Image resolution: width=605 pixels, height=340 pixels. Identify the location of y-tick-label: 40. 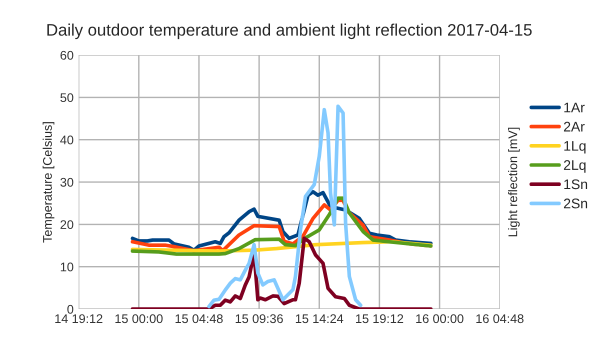
(67, 140).